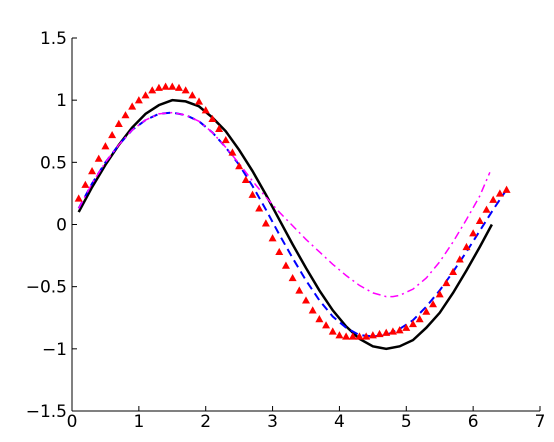  What do you see at coordinates (272, 422) in the screenshot?
I see `x-tick-label: 3` at bounding box center [272, 422].